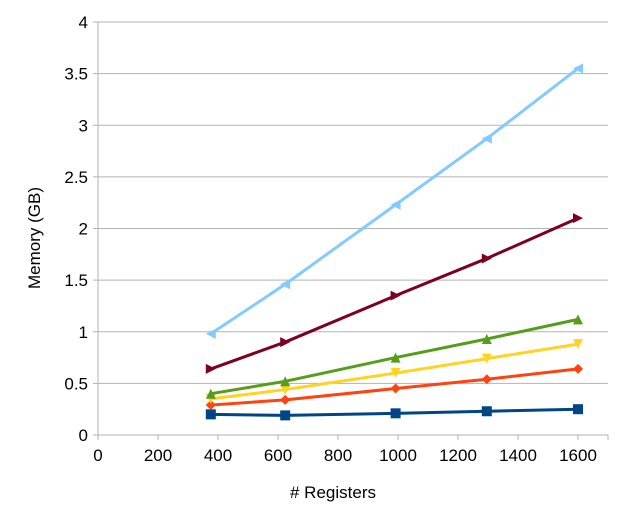  I want to click on y-tick-label: 2.5, so click(76, 177).